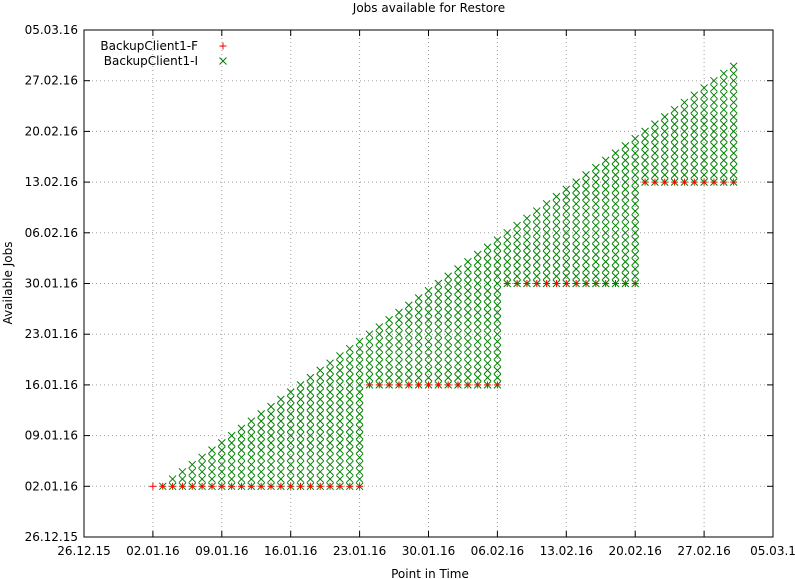  What do you see at coordinates (51, 233) in the screenshot?
I see `y-tick-label: 06.02.16` at bounding box center [51, 233].